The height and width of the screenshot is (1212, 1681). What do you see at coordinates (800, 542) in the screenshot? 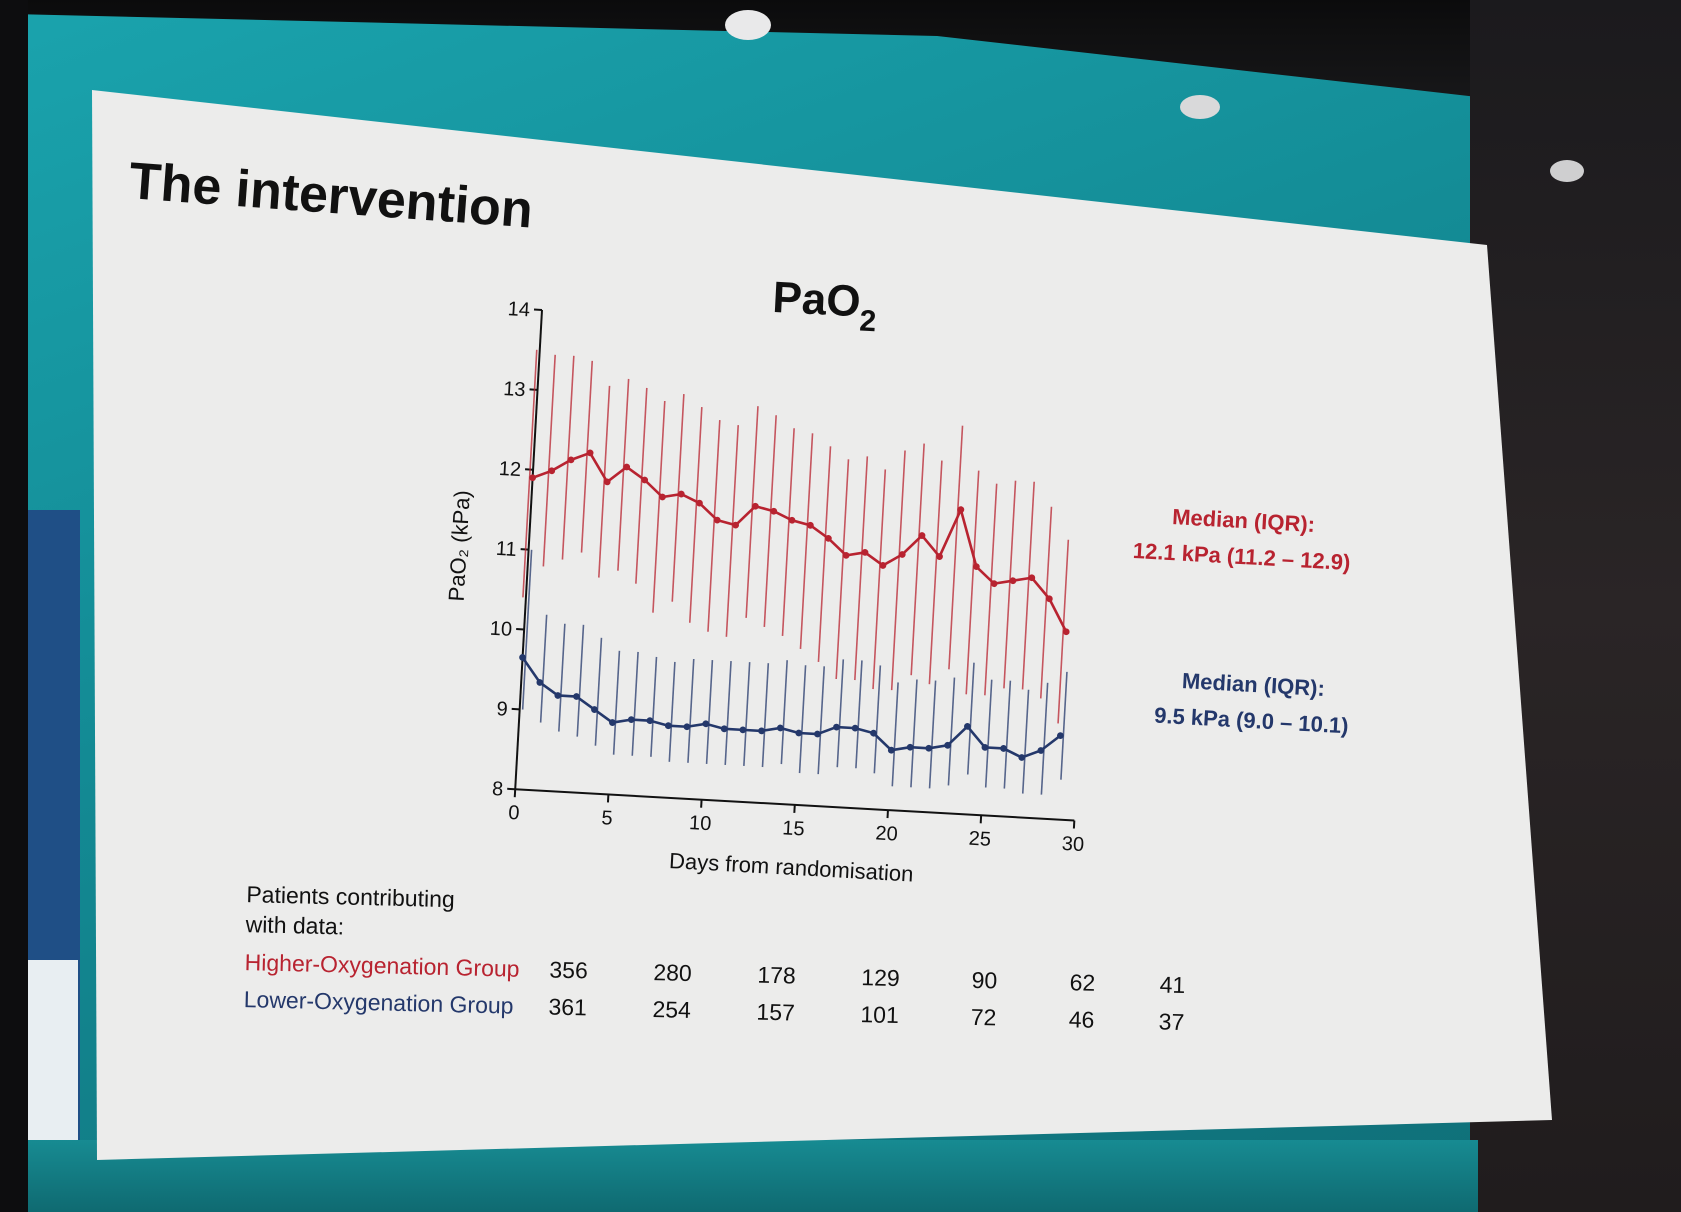
I see `higher-median-line` at bounding box center [800, 542].